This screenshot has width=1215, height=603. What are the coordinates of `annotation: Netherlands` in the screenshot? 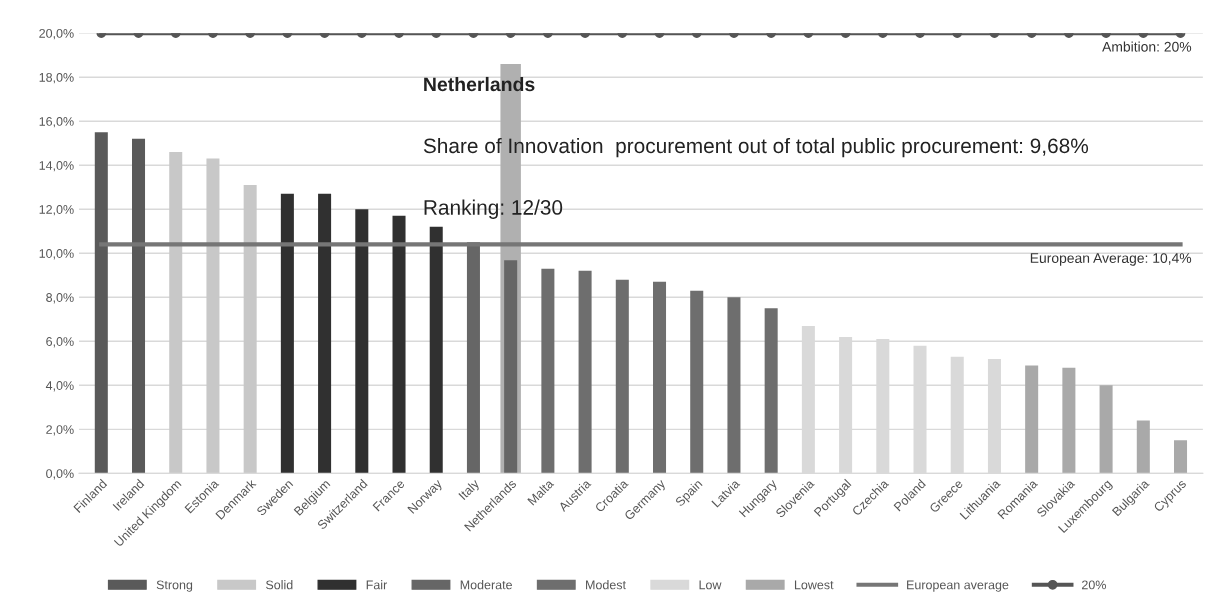 It's located at (479, 84).